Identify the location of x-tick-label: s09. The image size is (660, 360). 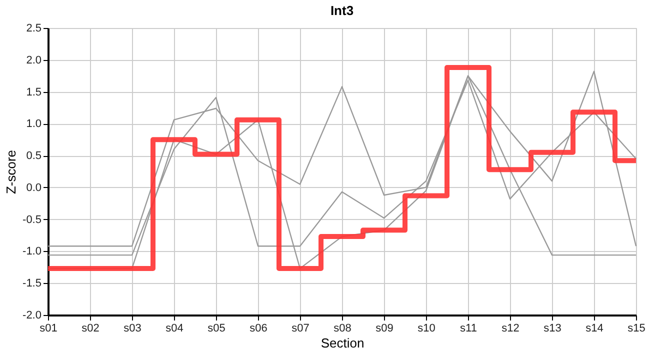
(385, 328).